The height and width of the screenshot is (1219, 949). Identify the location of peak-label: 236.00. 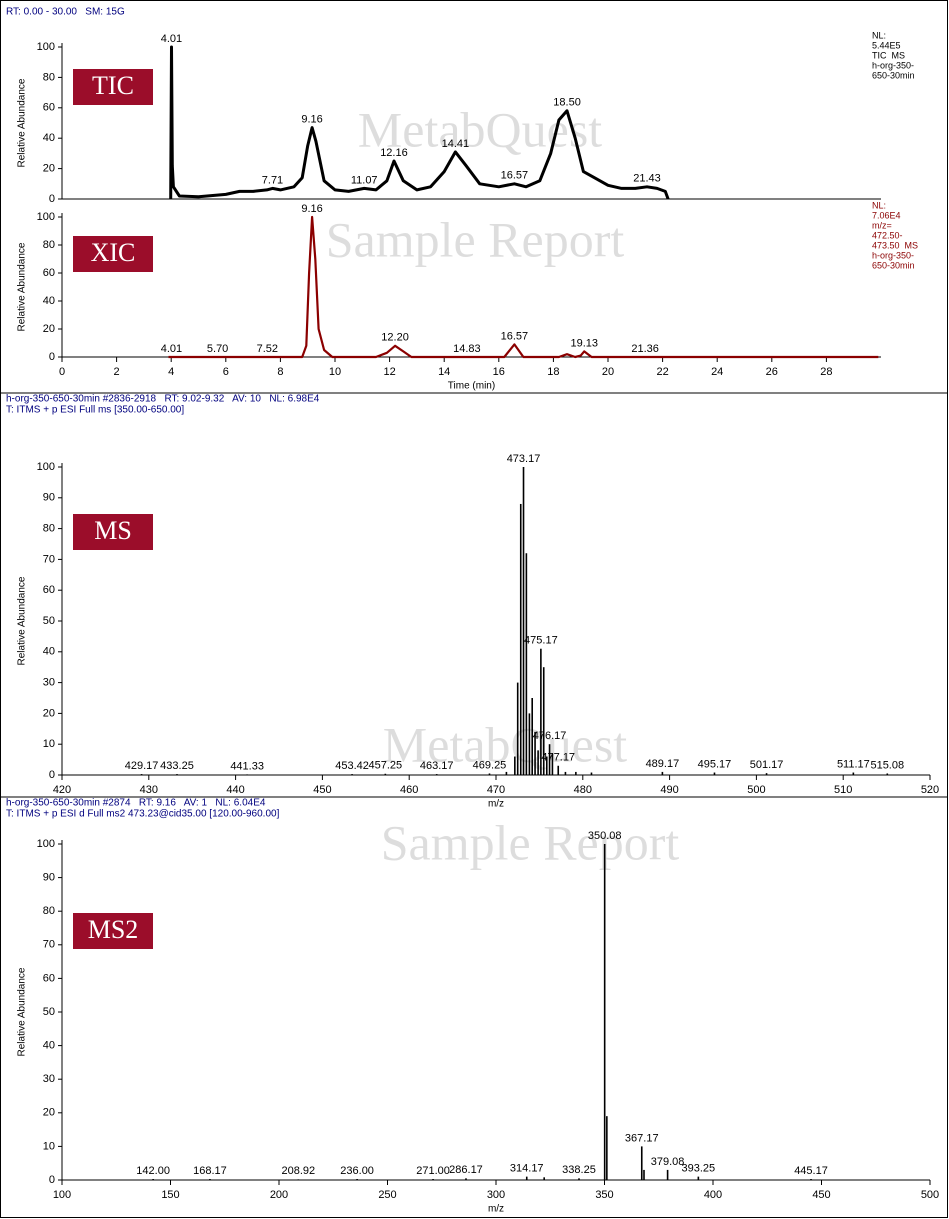
(357, 1171).